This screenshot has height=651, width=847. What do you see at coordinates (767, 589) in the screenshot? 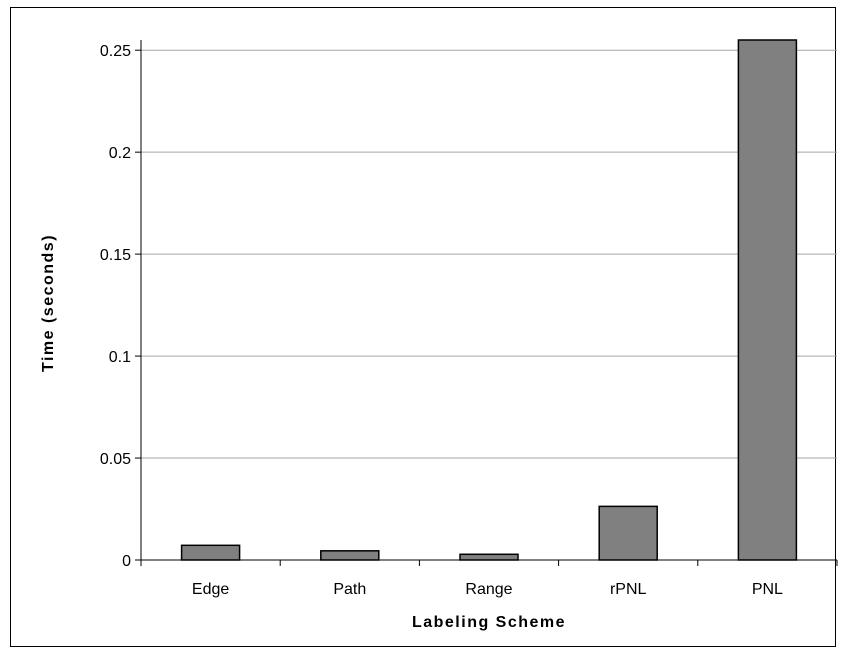
I see `x-tick-label: PNL` at bounding box center [767, 589].